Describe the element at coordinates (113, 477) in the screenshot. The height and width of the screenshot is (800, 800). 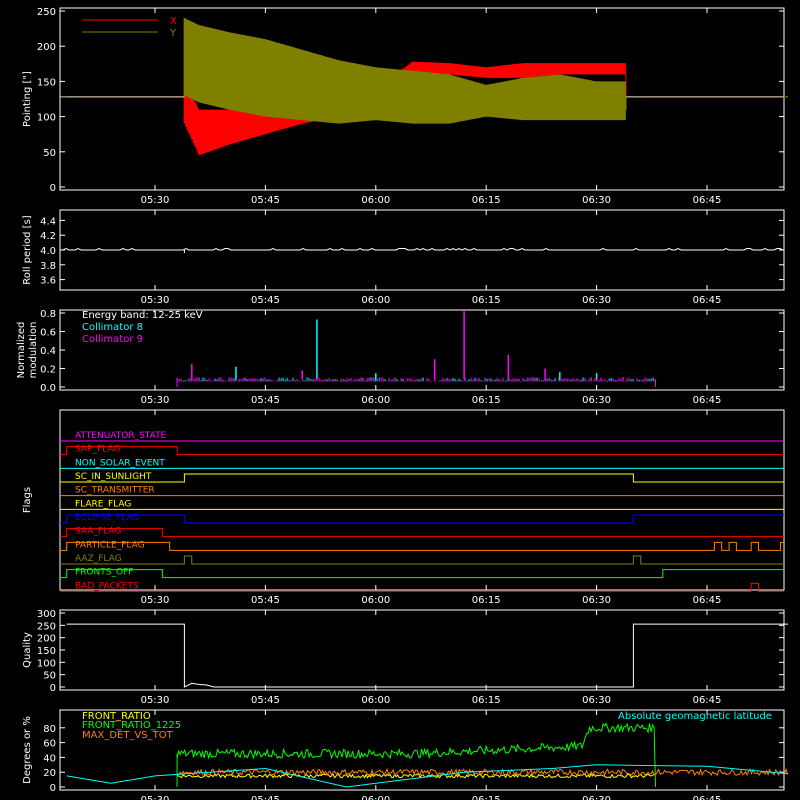
I see `flag-label: SC_IN_SUNLIGHT` at that location.